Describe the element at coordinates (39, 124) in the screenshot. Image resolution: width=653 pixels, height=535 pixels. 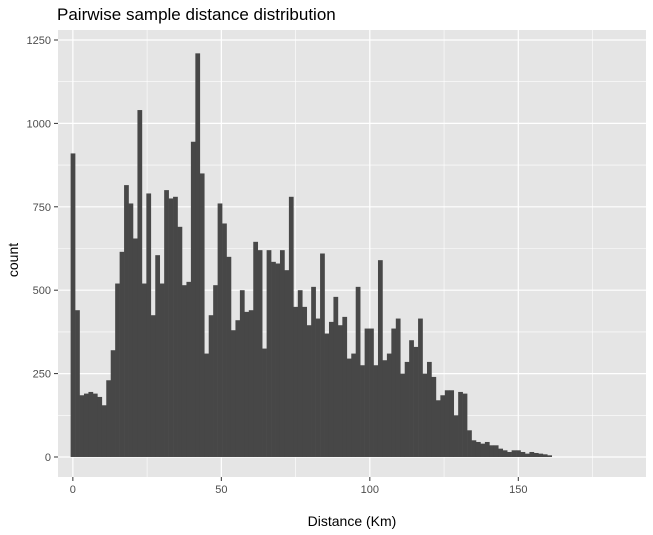
I see `y-tick-label: 1000` at that location.